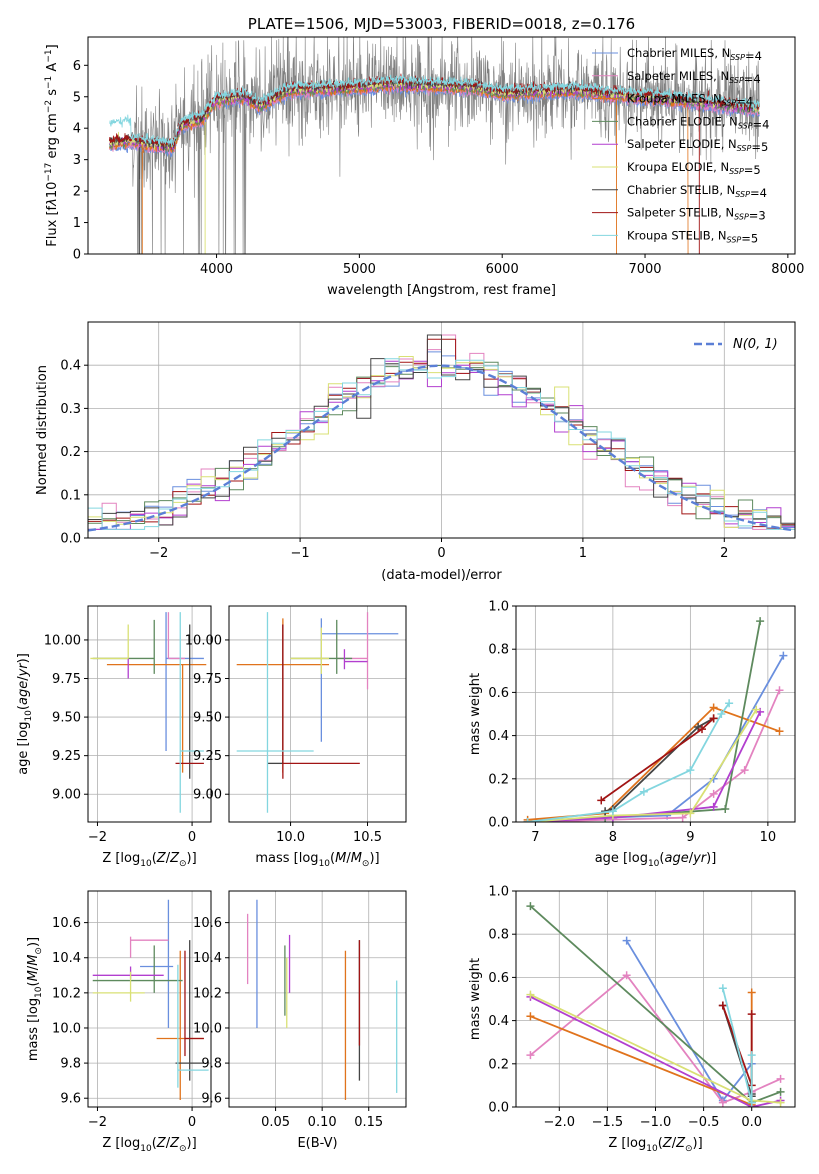 The width and height of the screenshot is (819, 1174). I want to click on x-tick-label: 5000, so click(359, 269).